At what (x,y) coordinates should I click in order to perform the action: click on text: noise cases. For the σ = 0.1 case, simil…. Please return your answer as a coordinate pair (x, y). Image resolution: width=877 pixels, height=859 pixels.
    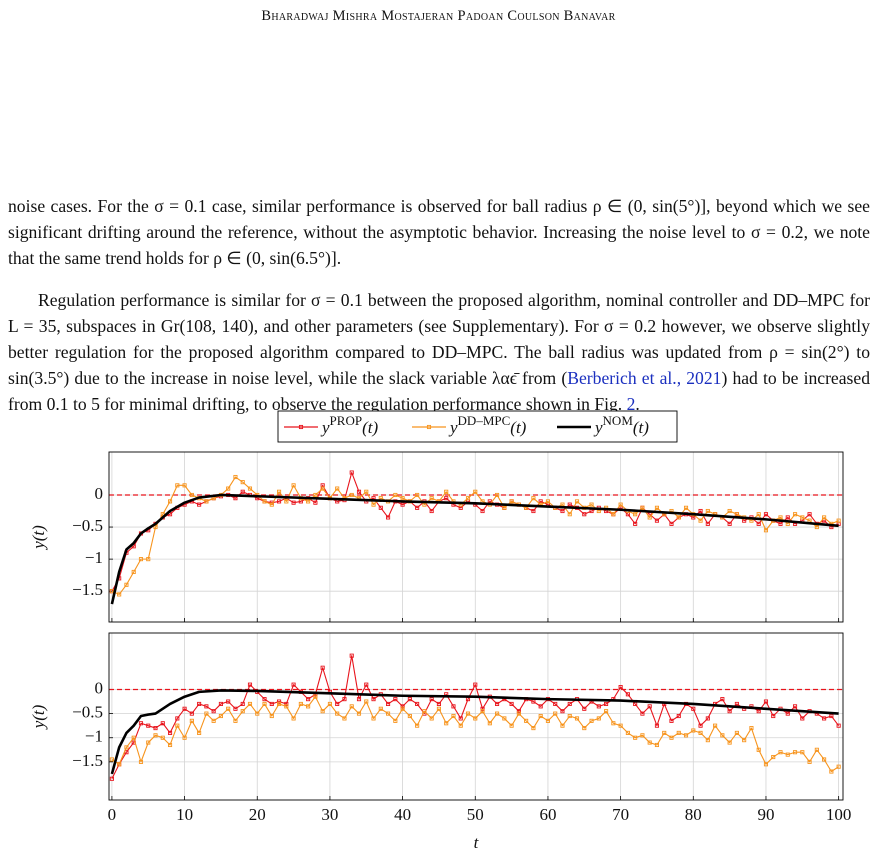
    Looking at the image, I should click on (439, 232).